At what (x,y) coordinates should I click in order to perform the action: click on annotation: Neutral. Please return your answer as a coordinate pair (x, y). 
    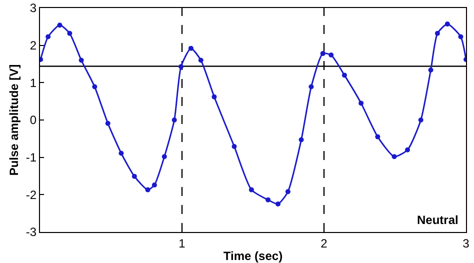
    Looking at the image, I should click on (437, 220).